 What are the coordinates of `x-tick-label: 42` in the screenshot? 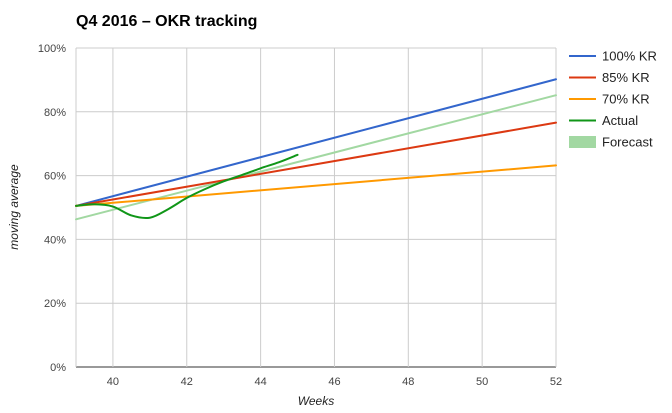 It's located at (187, 382).